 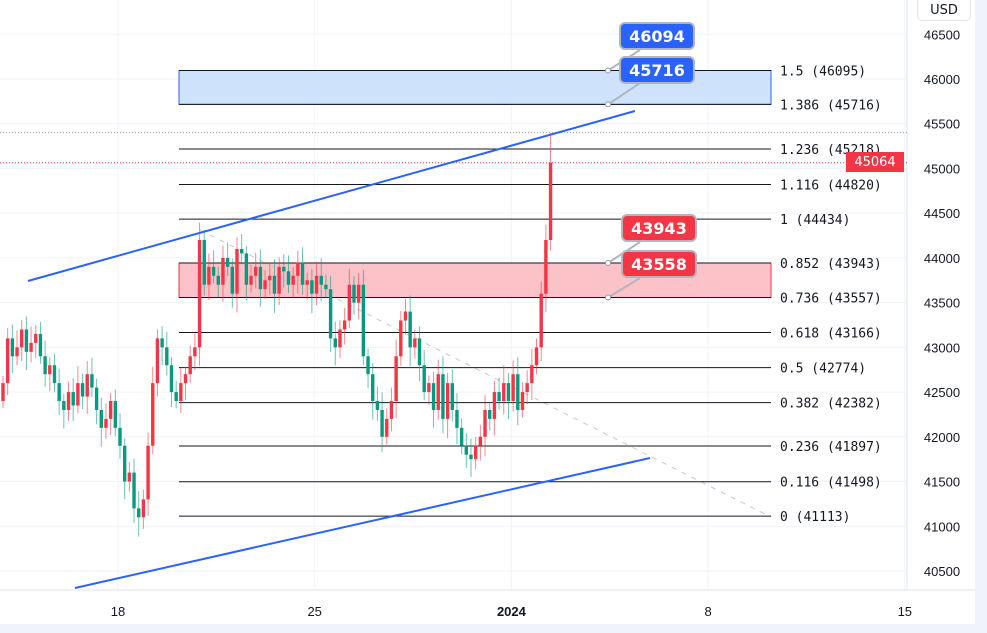 I want to click on fib-level-label: 1 (44434), so click(x=815, y=220).